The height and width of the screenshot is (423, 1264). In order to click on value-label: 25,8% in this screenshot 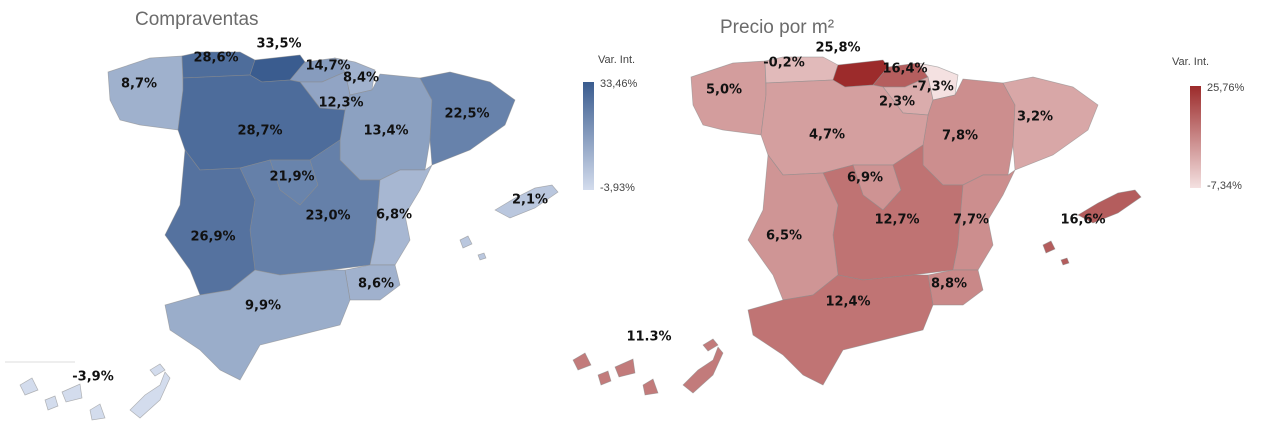, I will do `click(837, 48)`.